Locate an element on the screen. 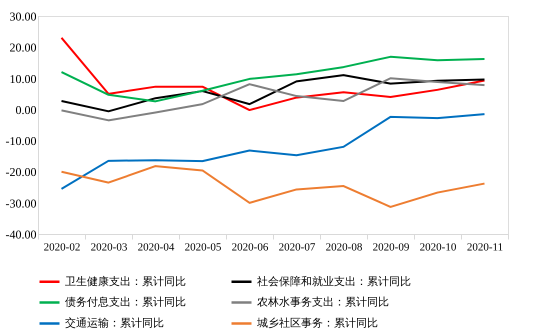 The image size is (554, 332). x-tick-label: 2020-03 is located at coordinates (109, 248).